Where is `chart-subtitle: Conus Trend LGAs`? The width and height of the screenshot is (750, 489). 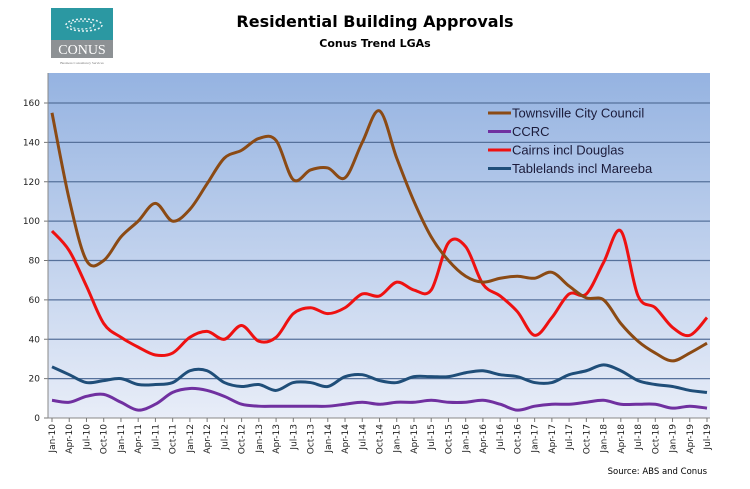 chart-subtitle: Conus Trend LGAs is located at coordinates (375, 43).